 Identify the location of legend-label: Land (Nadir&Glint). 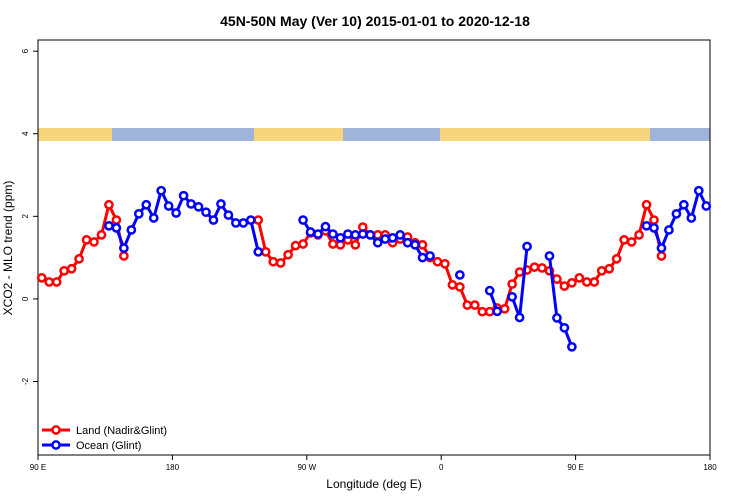
(121, 431).